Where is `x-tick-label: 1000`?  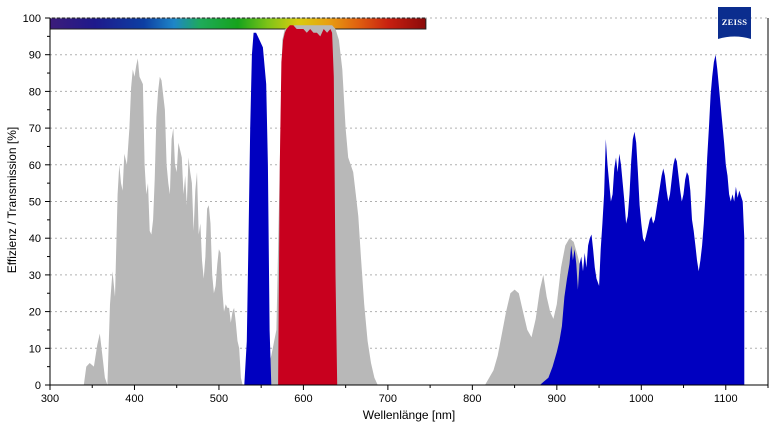 x-tick-label: 1000 is located at coordinates (641, 399).